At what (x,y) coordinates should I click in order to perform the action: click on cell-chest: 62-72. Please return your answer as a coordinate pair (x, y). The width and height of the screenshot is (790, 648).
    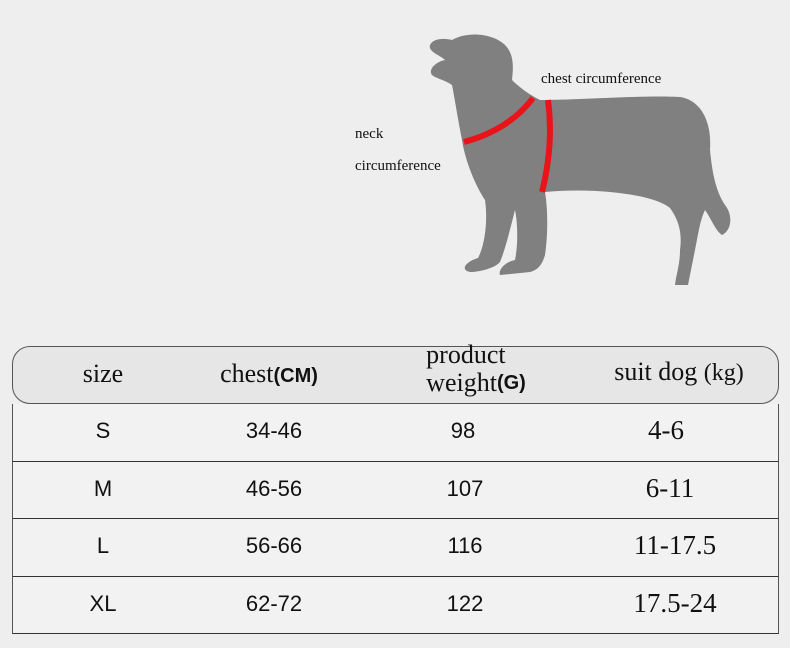
    Looking at the image, I should click on (274, 603).